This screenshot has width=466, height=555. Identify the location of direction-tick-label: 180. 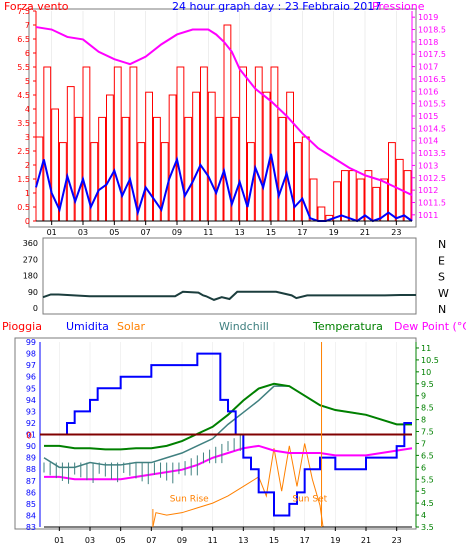
(30, 276).